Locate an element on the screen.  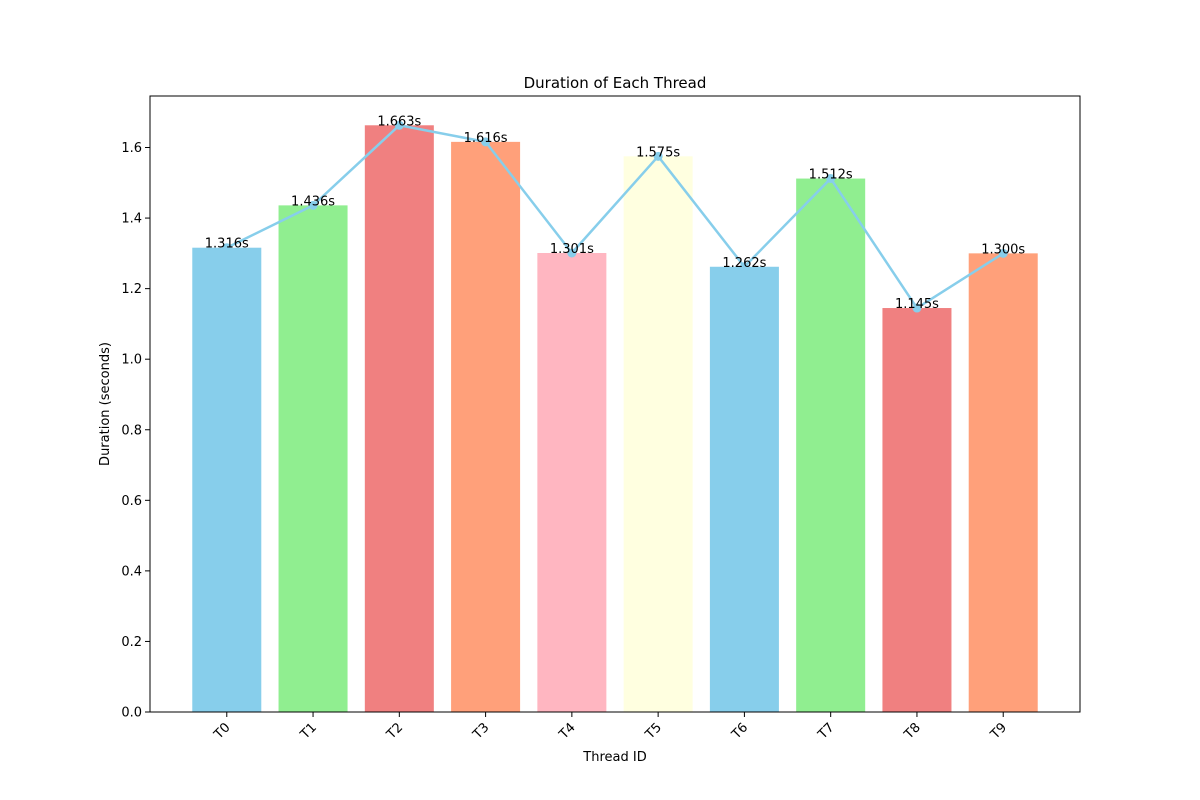
line-point-t1 is located at coordinates (313, 205).